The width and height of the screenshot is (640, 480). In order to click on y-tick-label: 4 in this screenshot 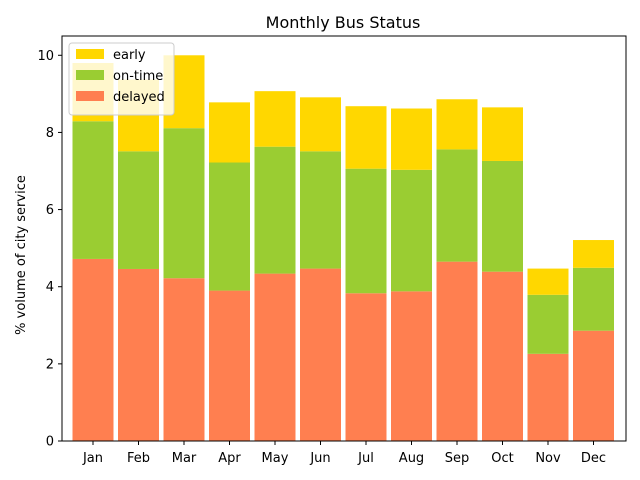, I will do `click(50, 287)`.